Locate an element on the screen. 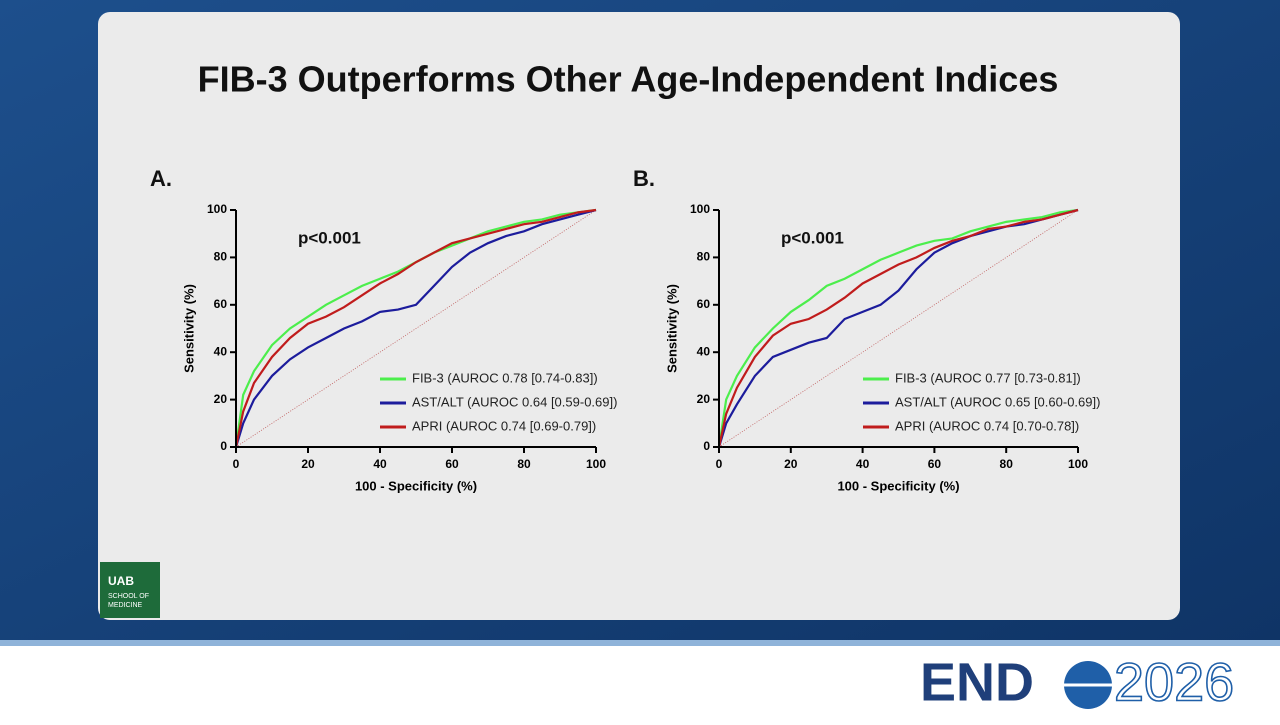  divider is located at coordinates (640, 643).